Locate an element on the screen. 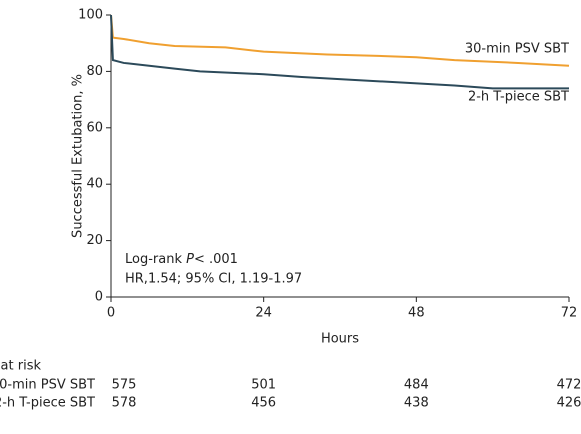 This screenshot has height=434, width=581. legend-label: 30-min PSV SBT is located at coordinates (517, 49).